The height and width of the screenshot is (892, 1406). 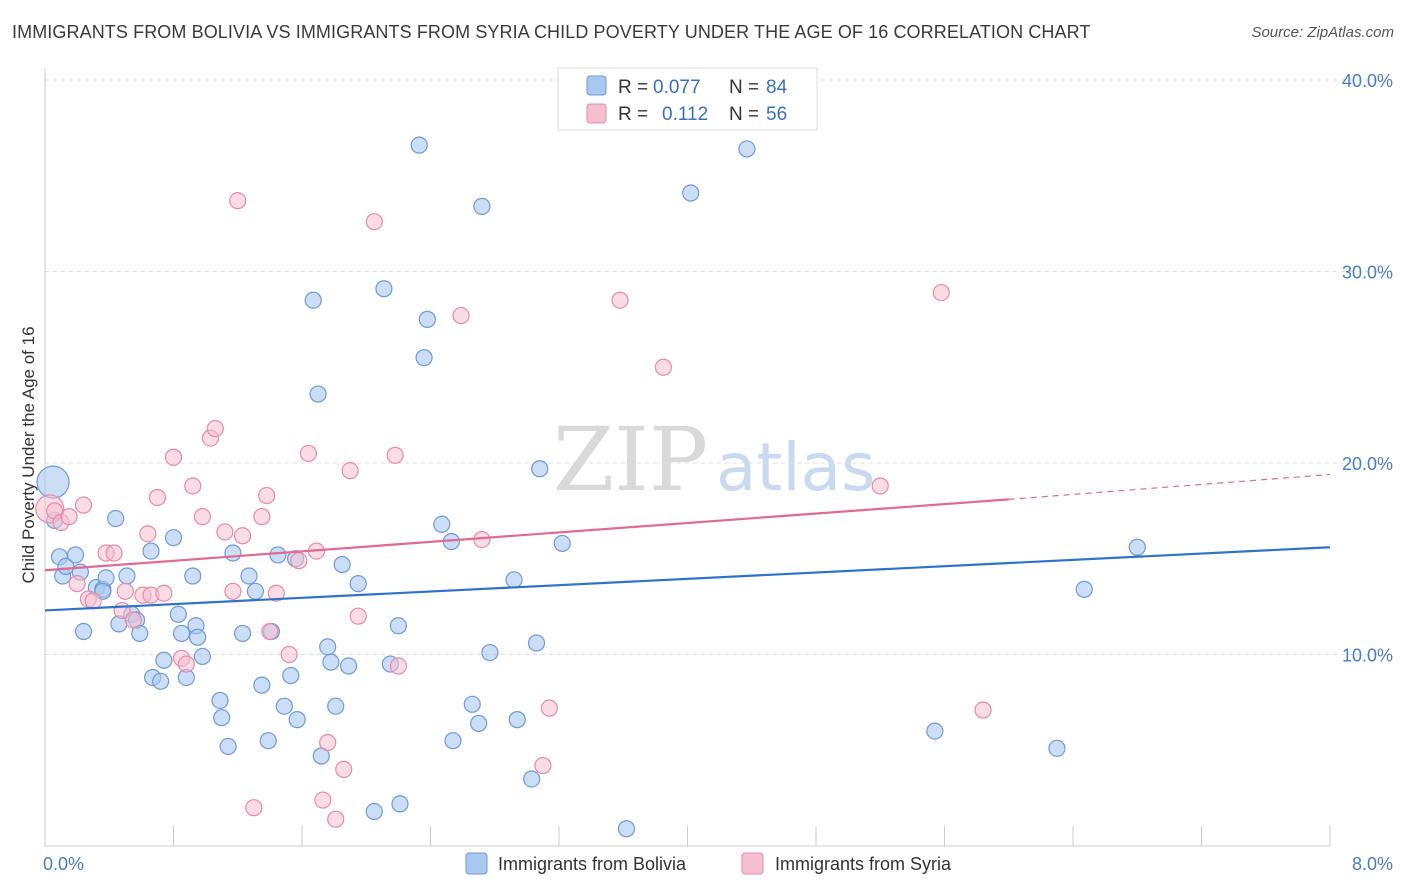 I want to click on legend-r-value-bolivia: 0.077, so click(x=677, y=87).